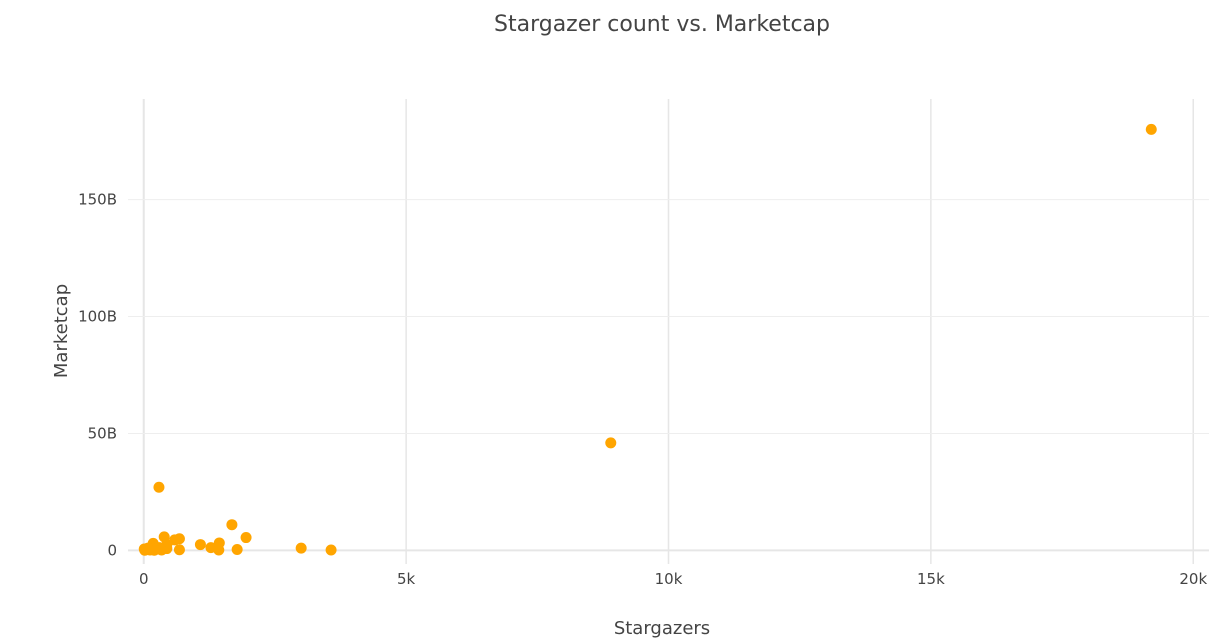 The height and width of the screenshot is (643, 1229). What do you see at coordinates (112, 550) in the screenshot?
I see `y-tick-label: 0` at bounding box center [112, 550].